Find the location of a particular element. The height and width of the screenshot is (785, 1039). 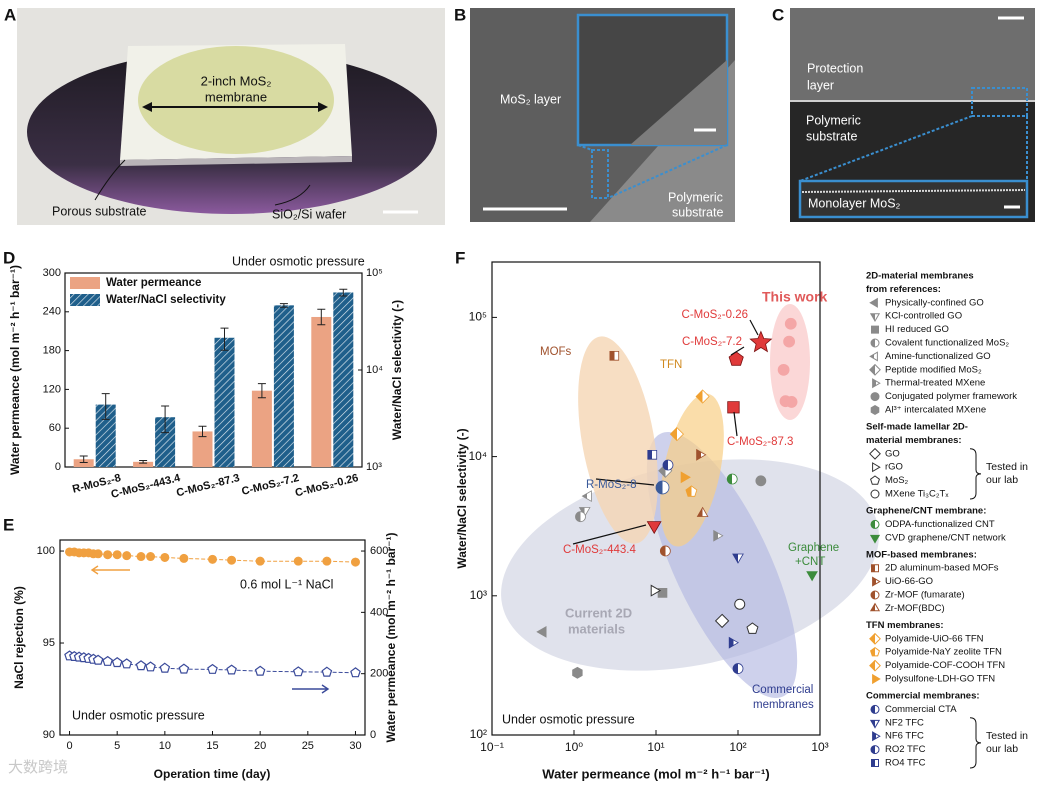

y-tick-label: 10³ is located at coordinates (478, 595).